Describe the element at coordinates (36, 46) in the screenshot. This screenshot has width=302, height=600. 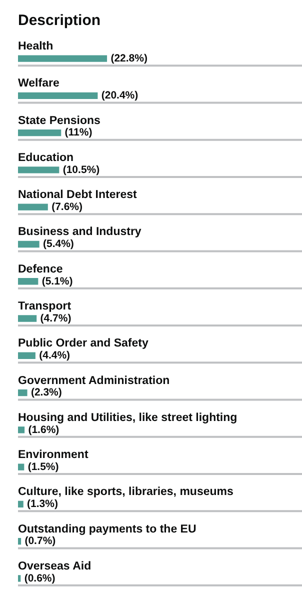
I see `y-tick-label: Health` at that location.